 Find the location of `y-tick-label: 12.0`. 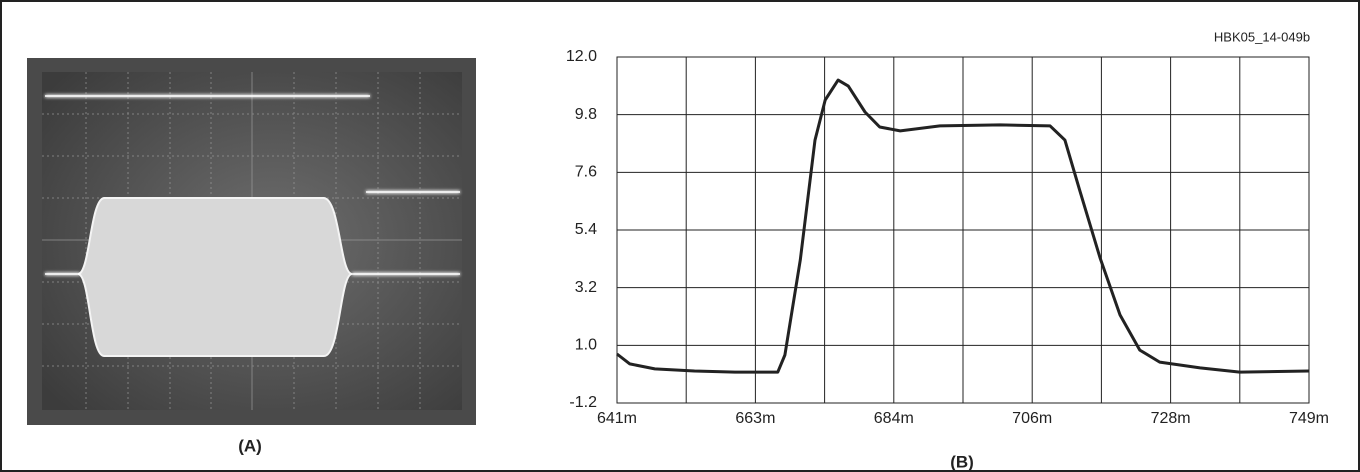

y-tick-label: 12.0 is located at coordinates (581, 56).